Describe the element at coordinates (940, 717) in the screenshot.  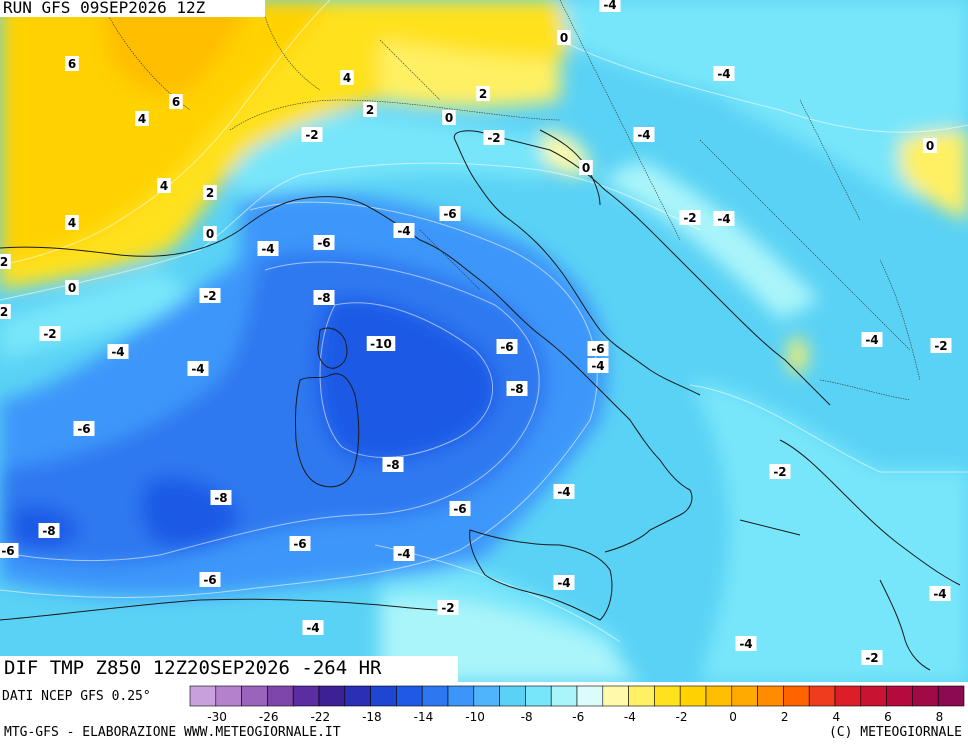
I see `color-scale-tick-label: 8` at that location.